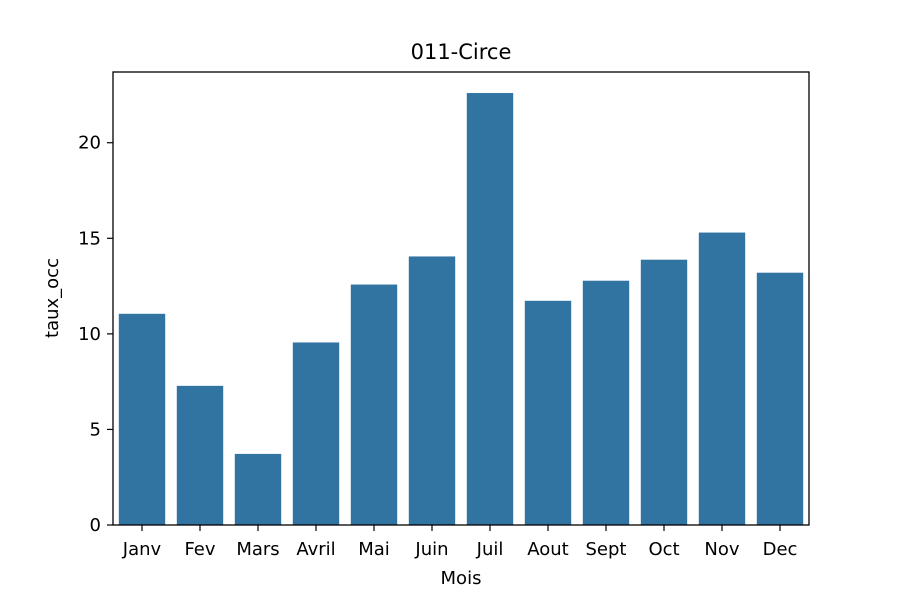 This screenshot has width=900, height=600. Describe the element at coordinates (200, 455) in the screenshot. I see `bar-fev` at that location.